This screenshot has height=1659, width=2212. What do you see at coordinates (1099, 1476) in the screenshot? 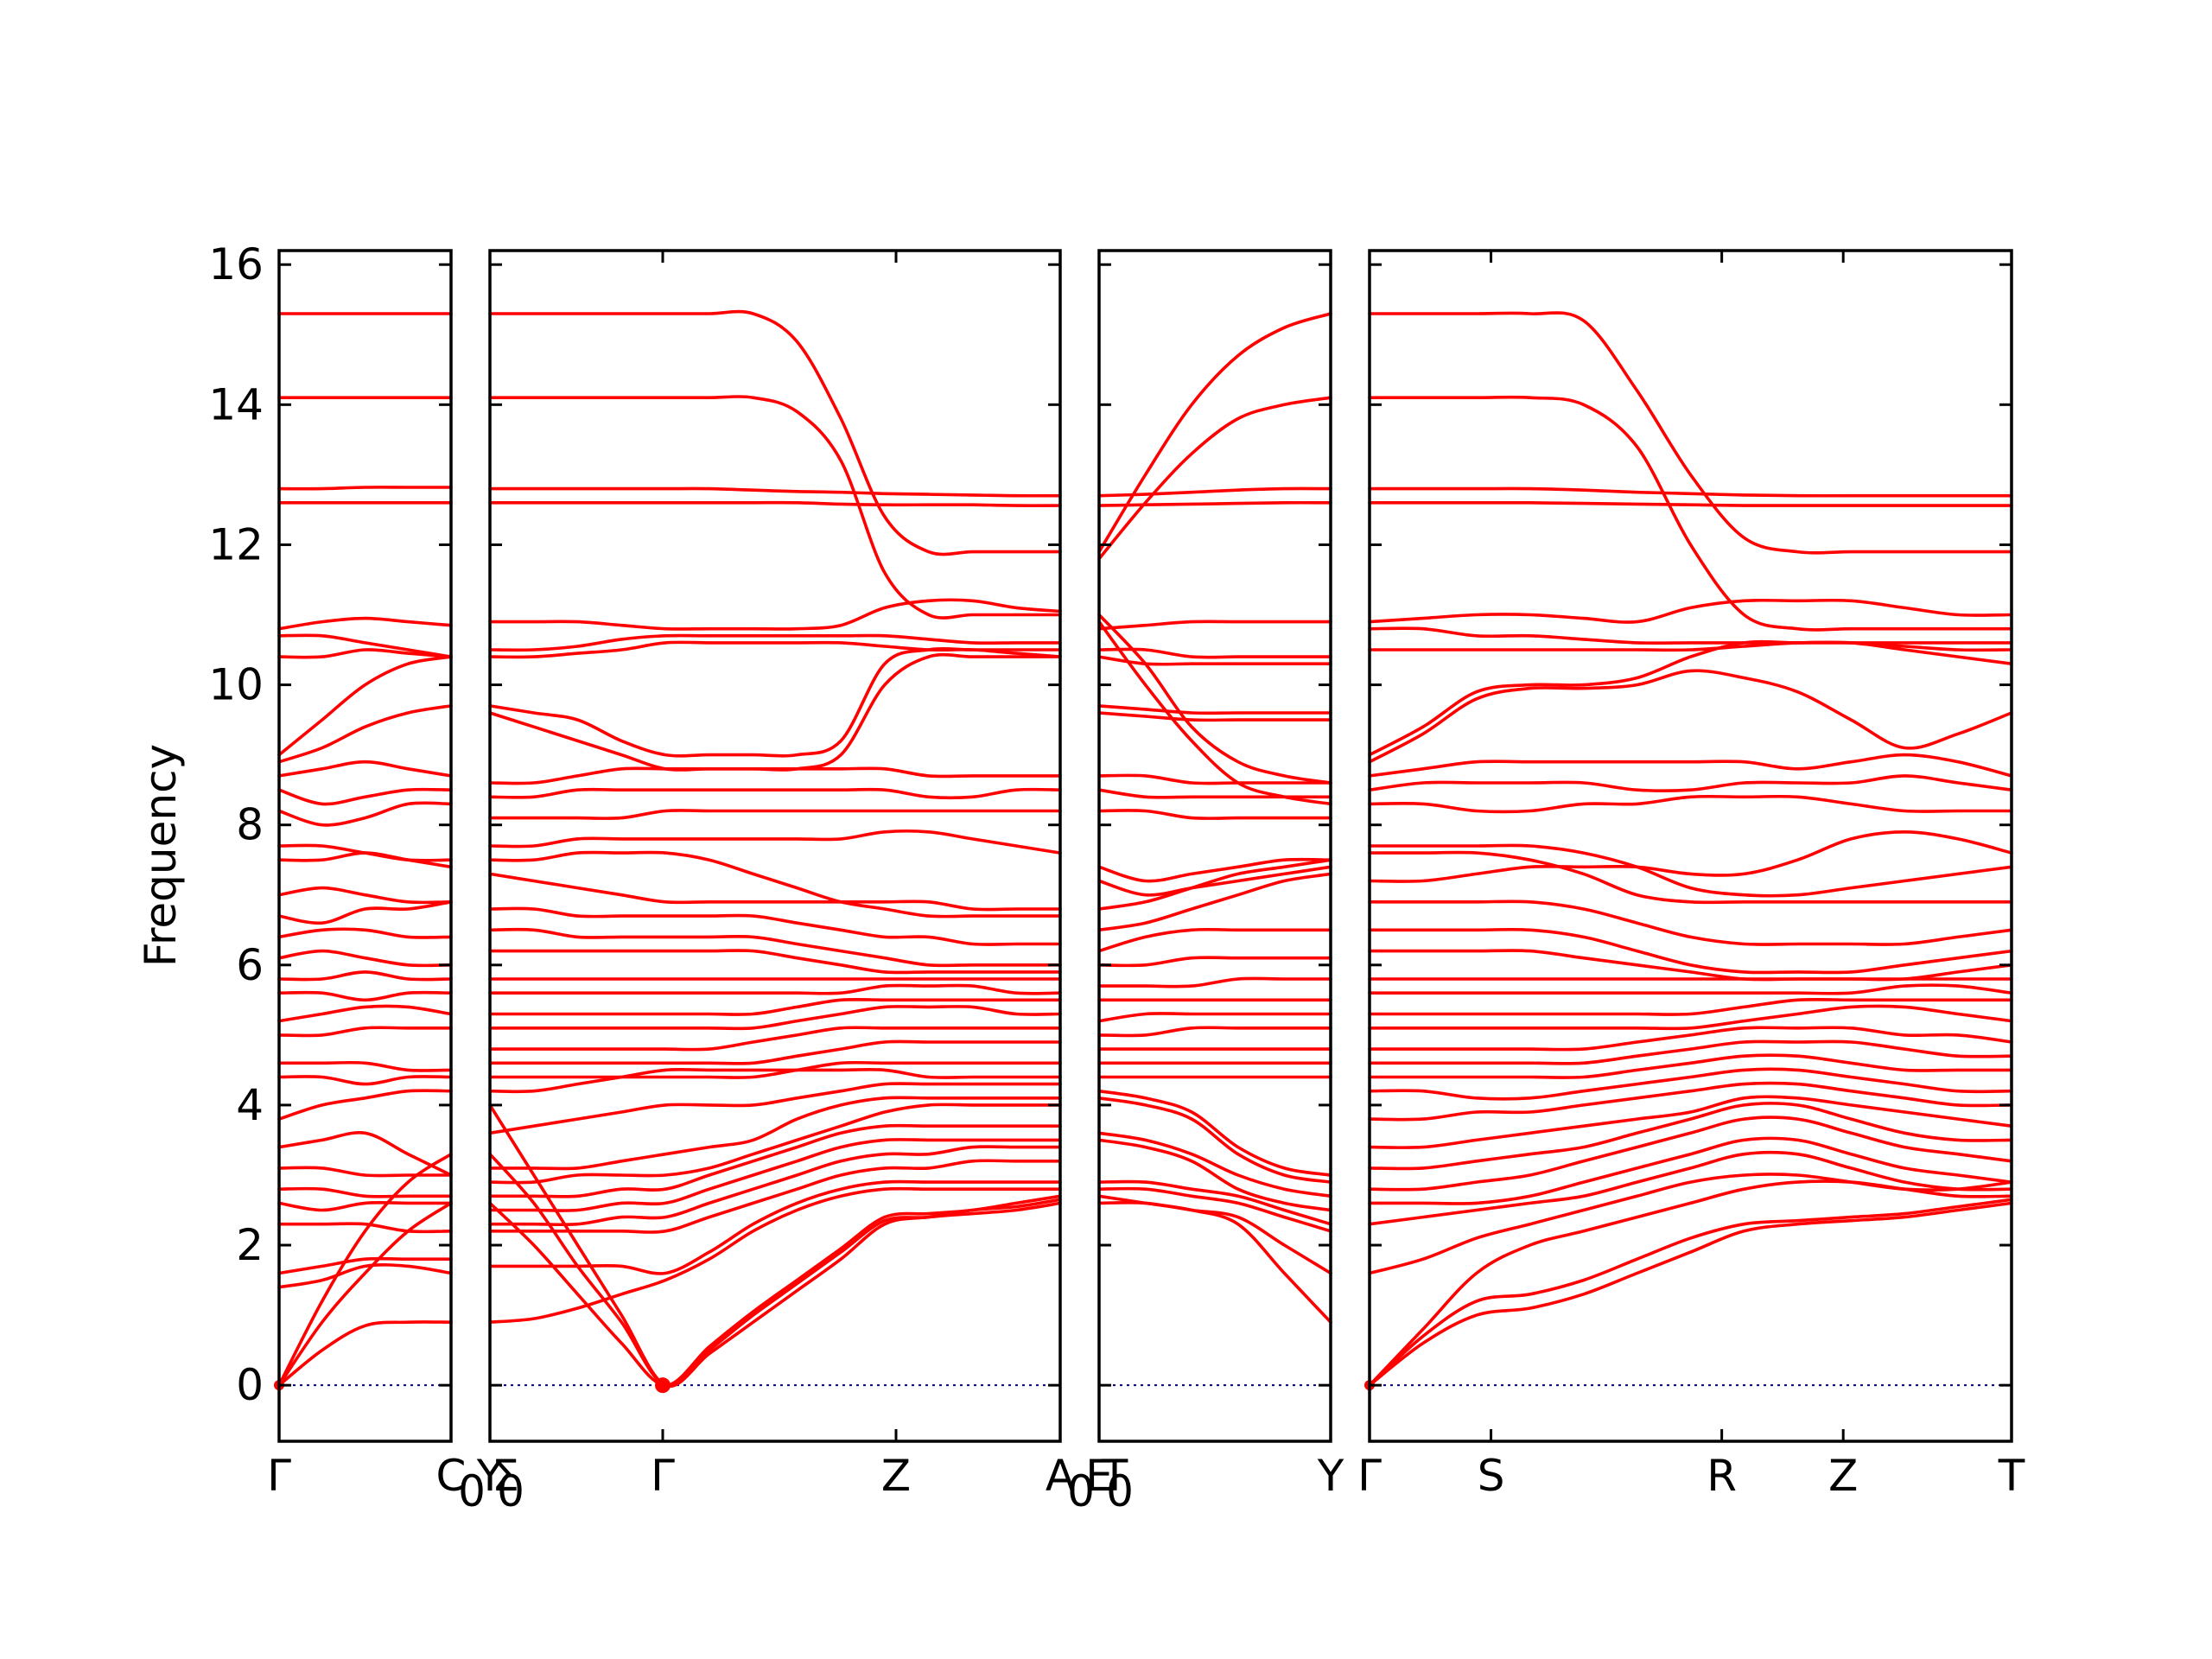
I see `kpoint-label-main: E` at bounding box center [1099, 1476].